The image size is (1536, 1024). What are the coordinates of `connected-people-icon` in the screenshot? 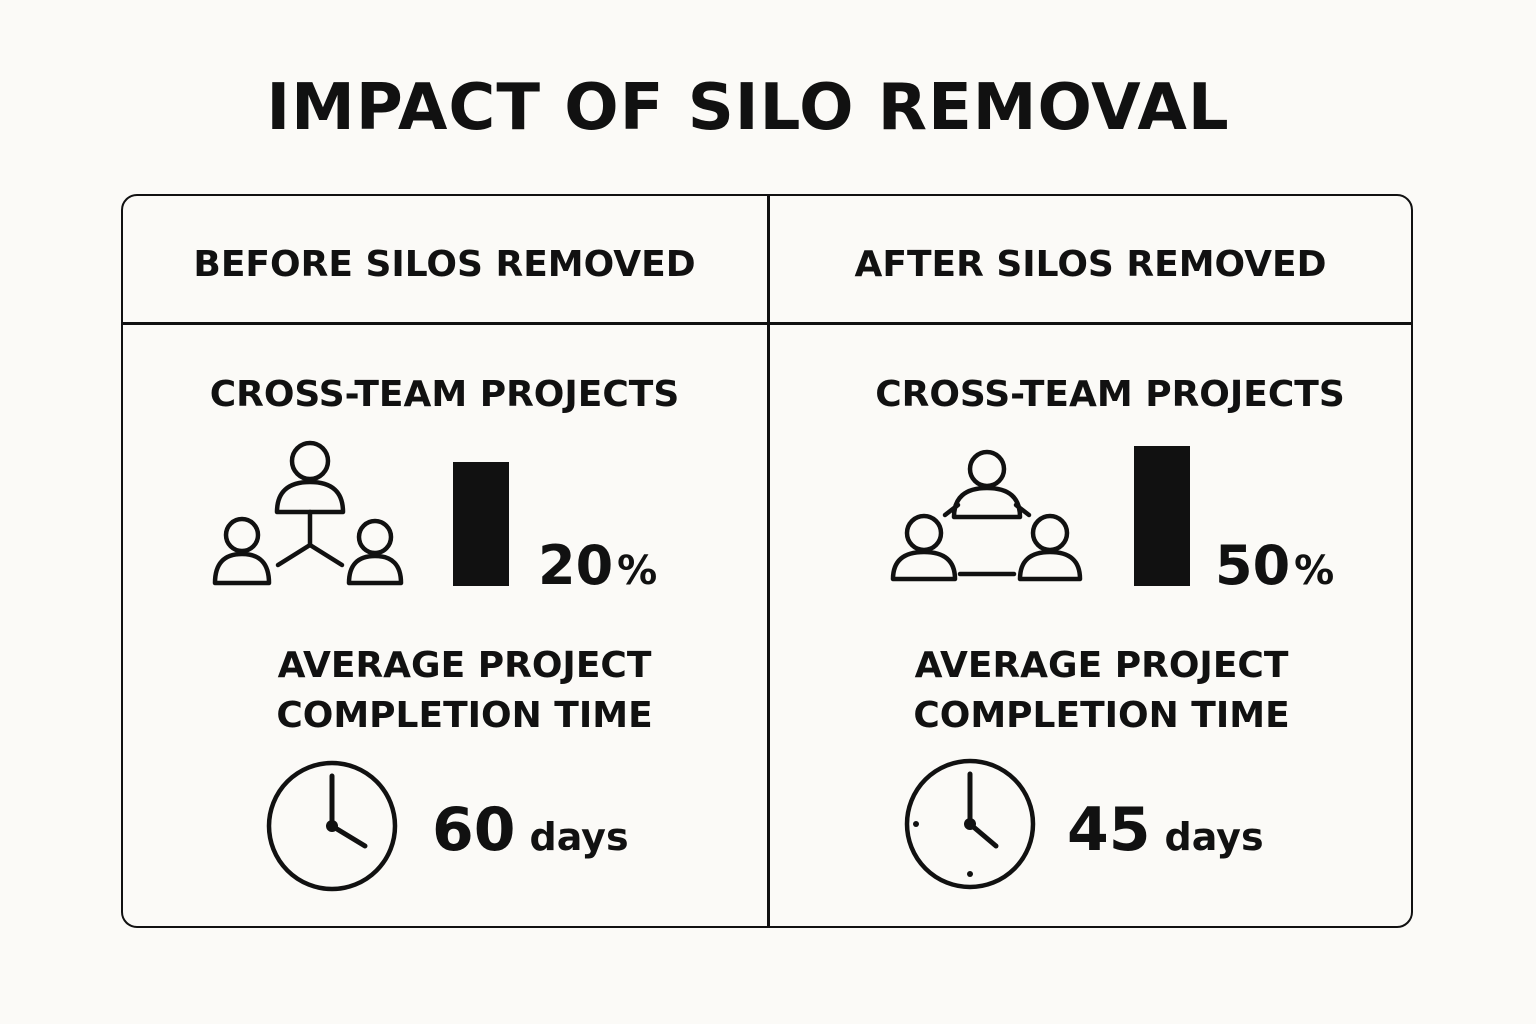 It's located at (986, 515).